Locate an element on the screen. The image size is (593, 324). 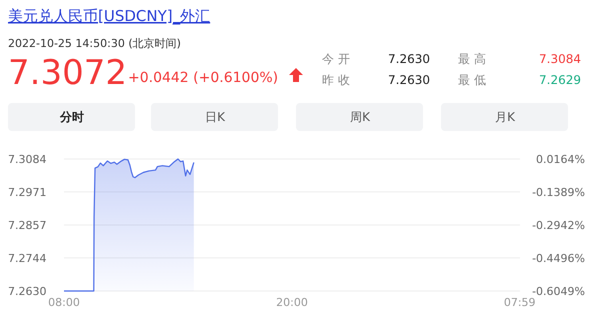
chart-title: 美元兑人民币[USDCNY]_外汇 is located at coordinates (109, 16).